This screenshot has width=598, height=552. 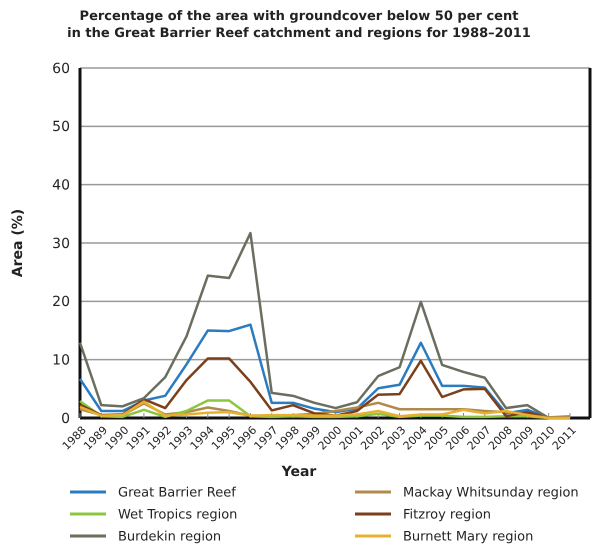 What do you see at coordinates (491, 493) in the screenshot?
I see `legend-label: Mackay Whitsunday region` at bounding box center [491, 493].